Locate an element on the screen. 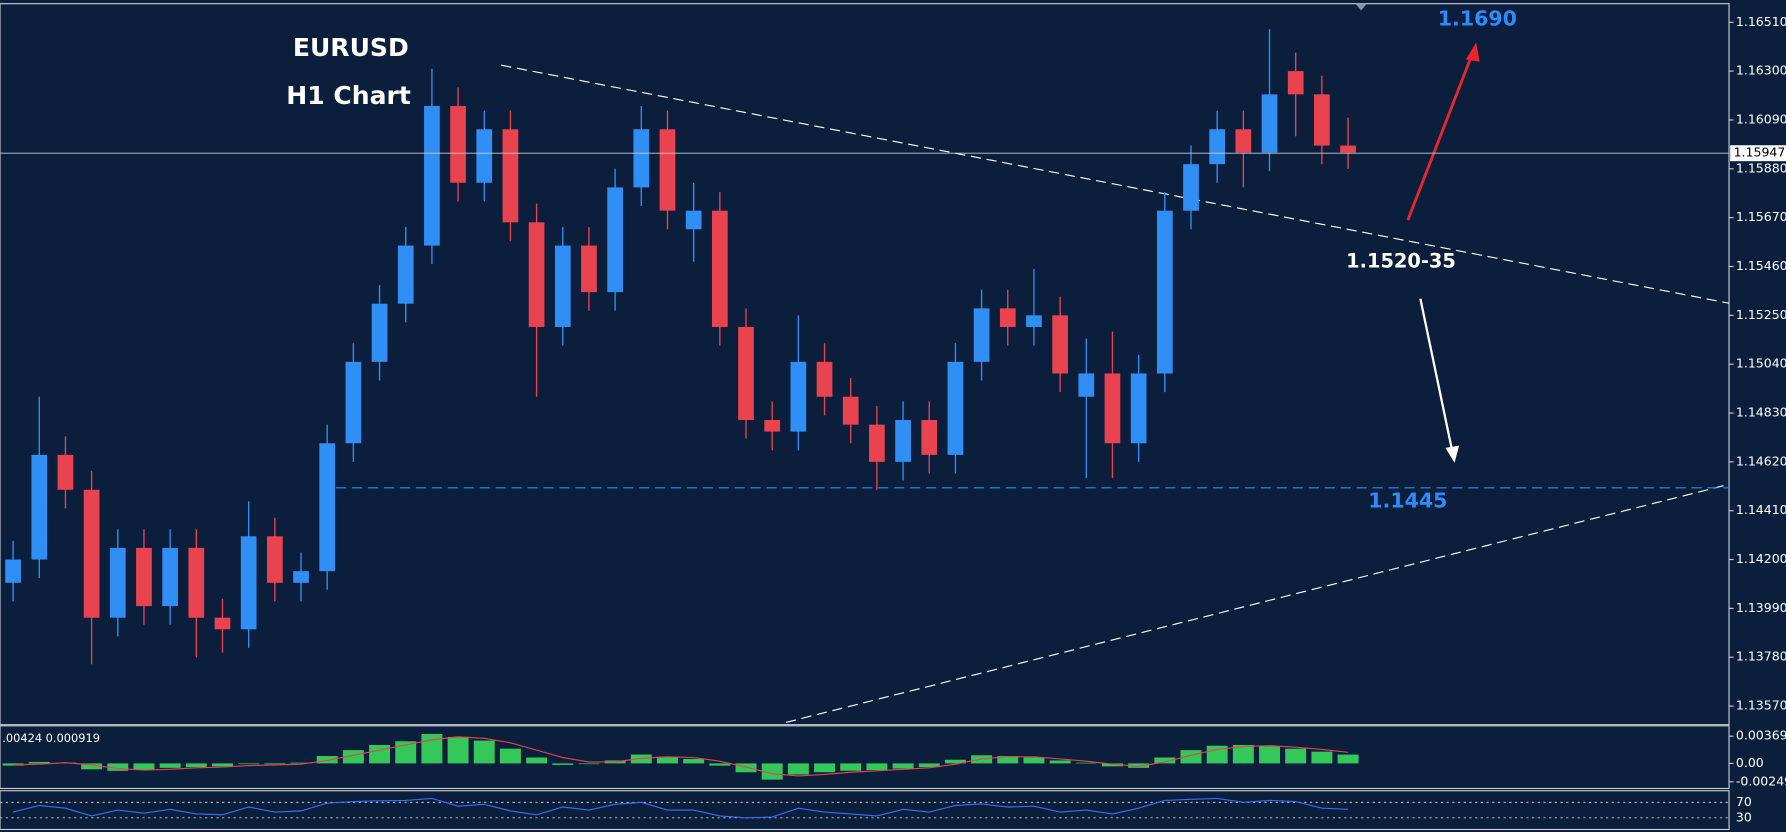  y-tick-label: 1.15460 is located at coordinates (1761, 265).